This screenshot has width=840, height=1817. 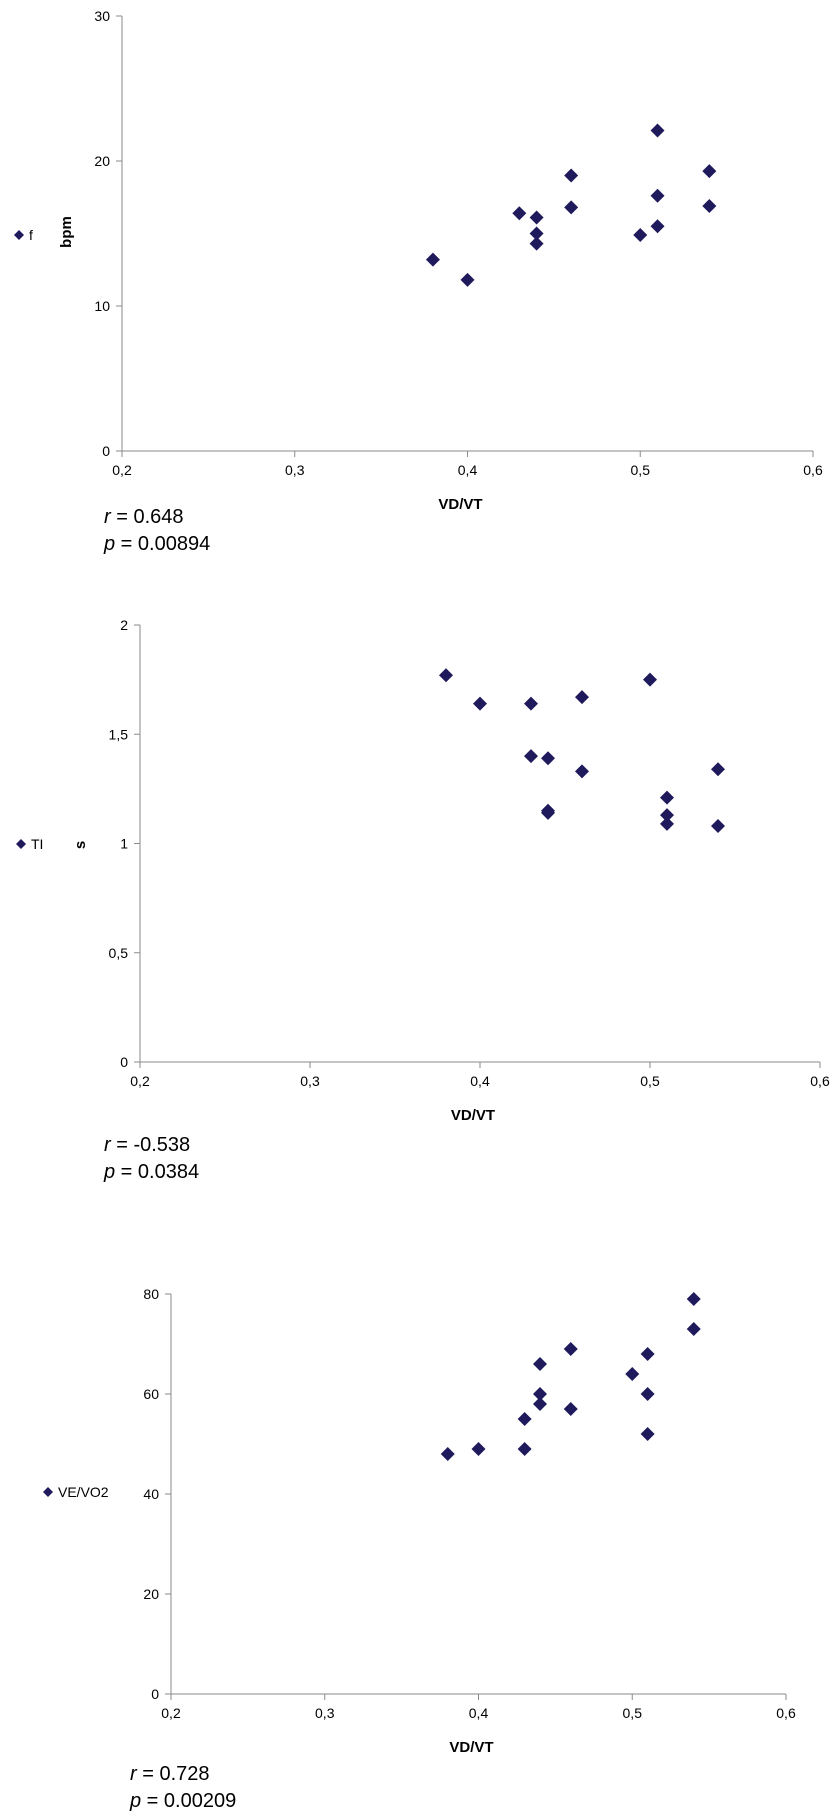 What do you see at coordinates (183, 1801) in the screenshot?
I see `p-value: p = 0.00209` at bounding box center [183, 1801].